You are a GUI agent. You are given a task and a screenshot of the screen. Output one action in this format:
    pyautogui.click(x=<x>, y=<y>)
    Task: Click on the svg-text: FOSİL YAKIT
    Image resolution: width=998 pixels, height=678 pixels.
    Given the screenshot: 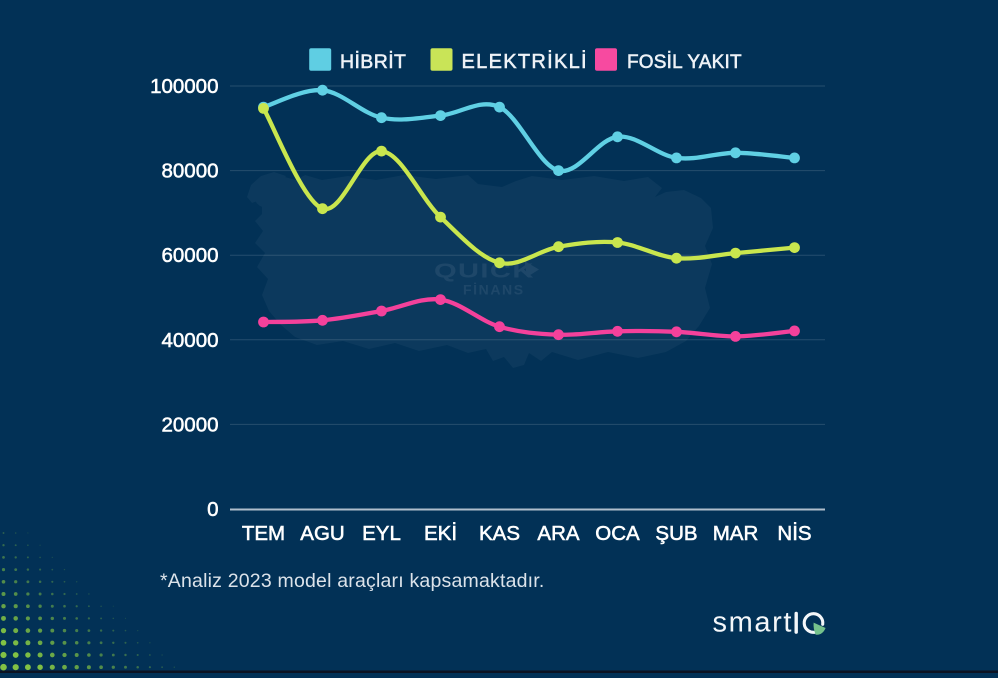 What is the action you would take?
    pyautogui.click(x=684, y=62)
    